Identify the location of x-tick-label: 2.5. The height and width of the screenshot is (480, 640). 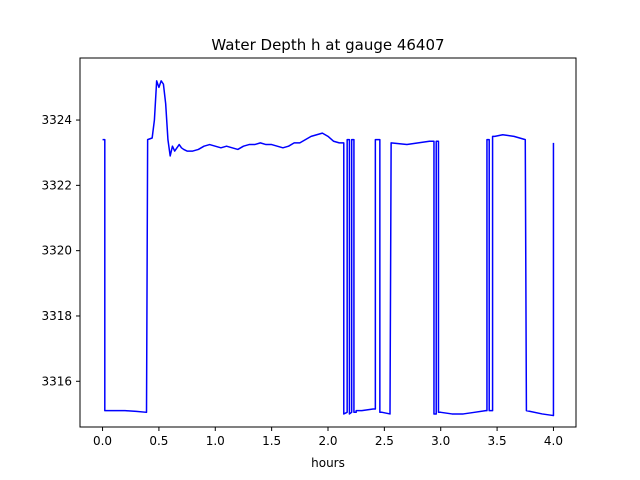
(384, 441).